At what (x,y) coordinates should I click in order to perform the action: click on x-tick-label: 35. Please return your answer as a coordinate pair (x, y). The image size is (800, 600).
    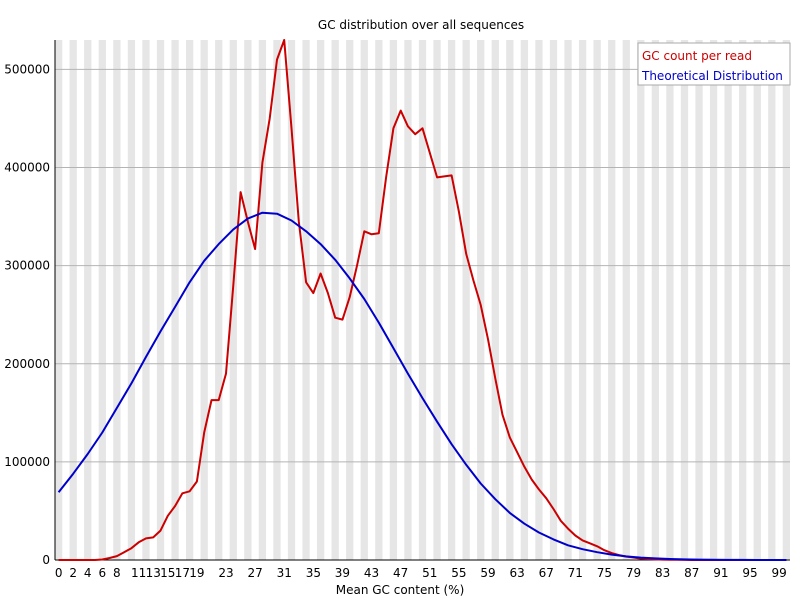
    Looking at the image, I should click on (313, 573).